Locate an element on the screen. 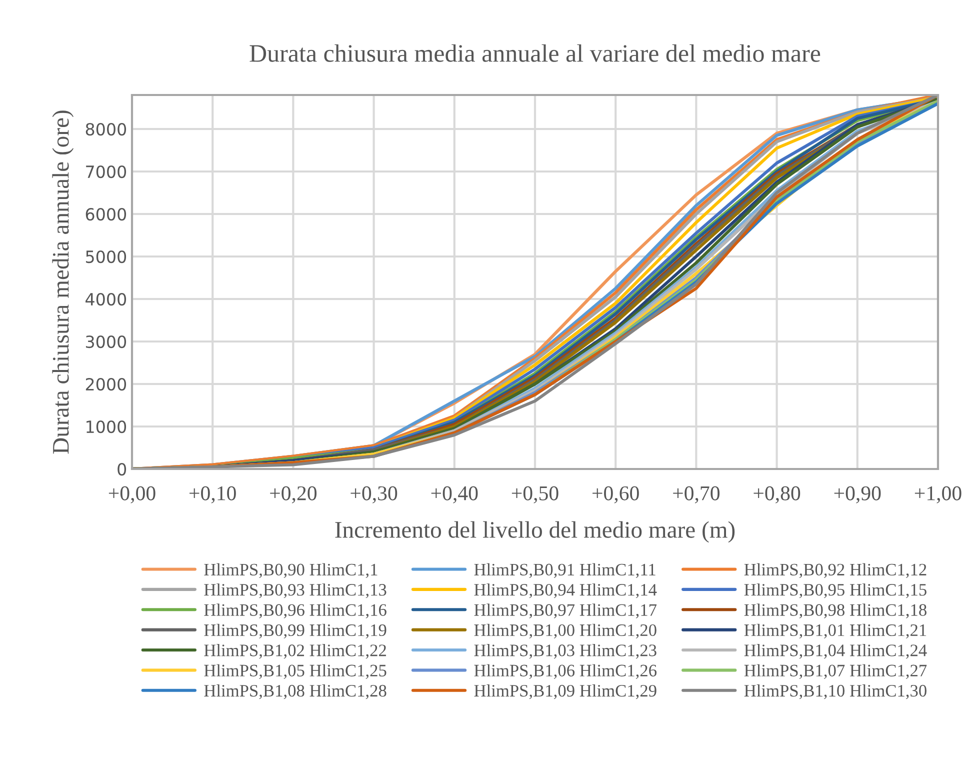 This screenshot has width=977, height=760. x-tick-label: +0,00 is located at coordinates (132, 495).